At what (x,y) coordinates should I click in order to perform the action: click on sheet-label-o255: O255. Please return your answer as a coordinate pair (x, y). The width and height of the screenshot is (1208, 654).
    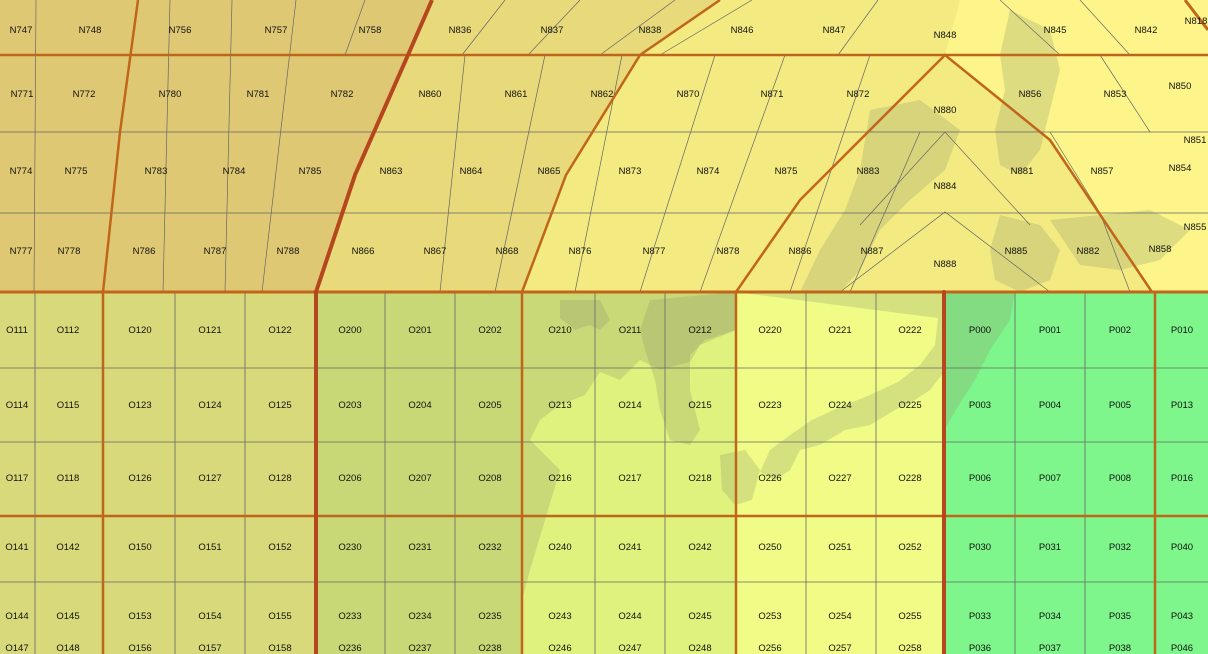
    Looking at the image, I should click on (909, 616).